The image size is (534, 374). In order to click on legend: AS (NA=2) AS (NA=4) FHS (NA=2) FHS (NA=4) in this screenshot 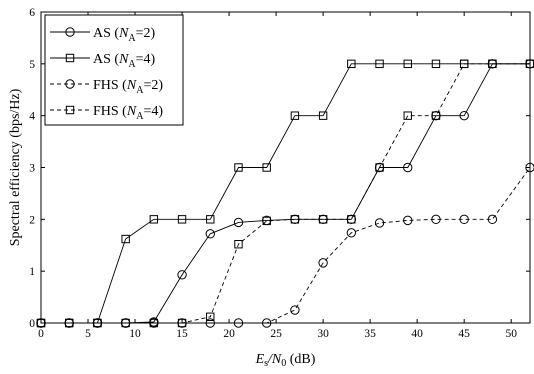, I will do `click(114, 70)`.